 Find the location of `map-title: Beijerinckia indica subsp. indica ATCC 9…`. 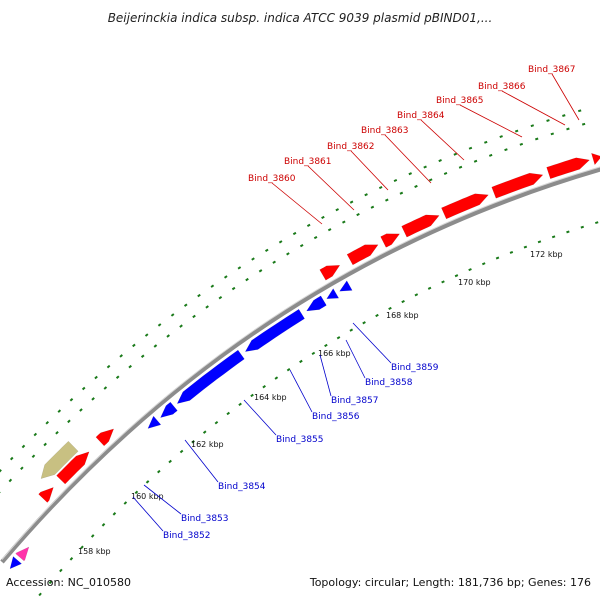

map-title: Beijerinckia indica subsp. indica ATCC 9… is located at coordinates (300, 18).